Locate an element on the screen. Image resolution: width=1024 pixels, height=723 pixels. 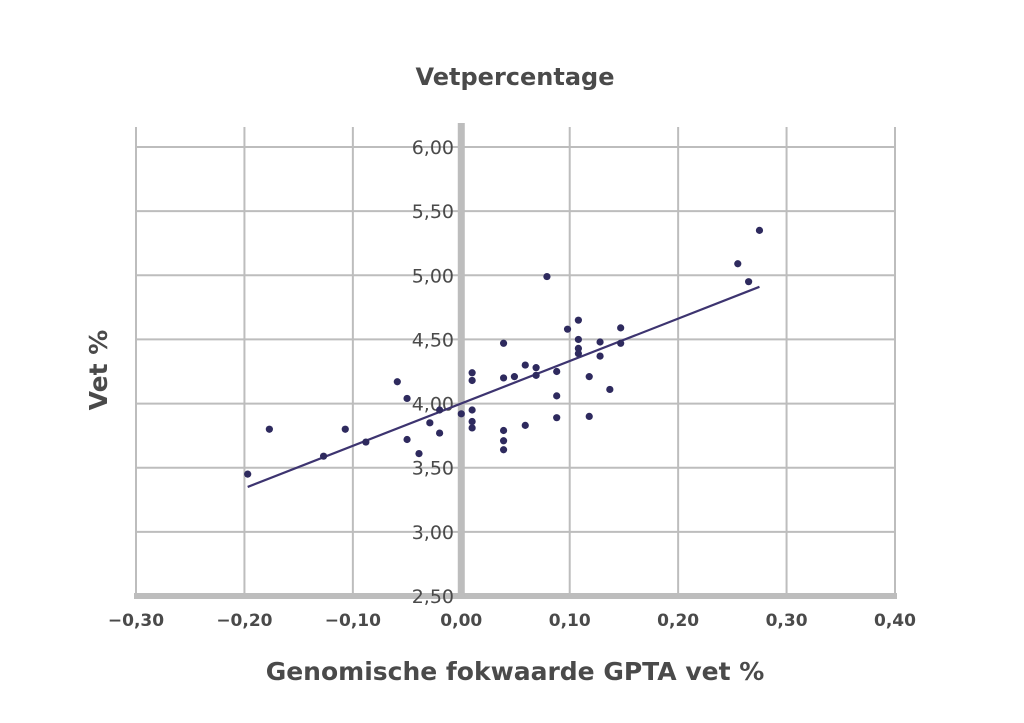
x-tick-labels: −0,30 −0,20 −0,10 0,00 0,10 0,20 0,30 0,40 is located at coordinates (512, 621).